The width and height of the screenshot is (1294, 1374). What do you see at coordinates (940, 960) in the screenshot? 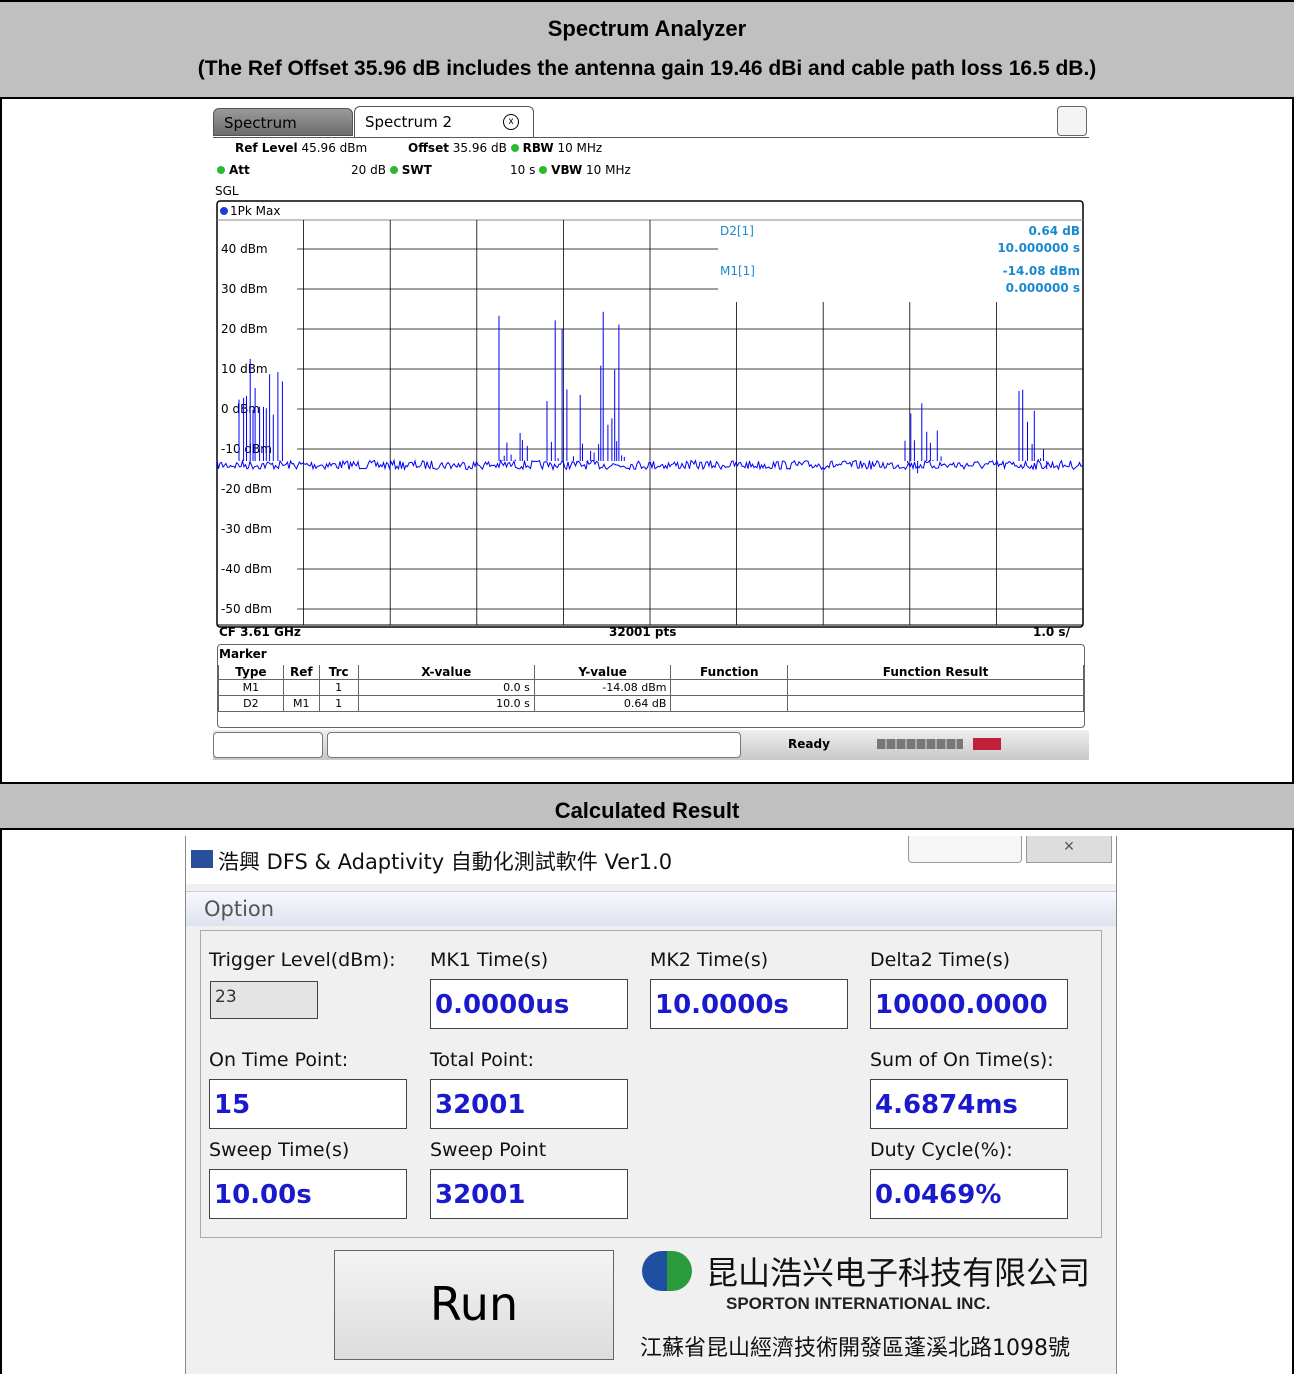
I see `field-label: Delta2 Time(s)` at bounding box center [940, 960].